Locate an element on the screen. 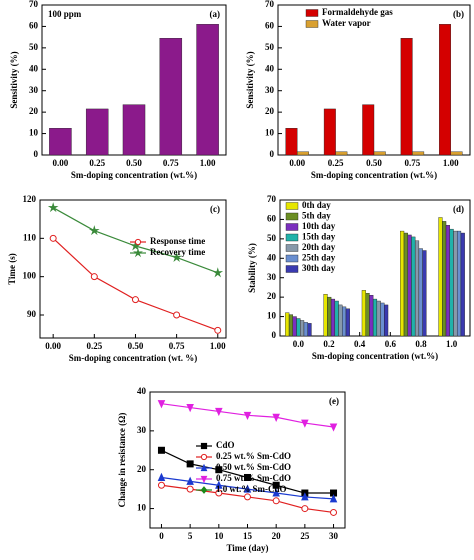  panel-label: (e) is located at coordinates (334, 401).